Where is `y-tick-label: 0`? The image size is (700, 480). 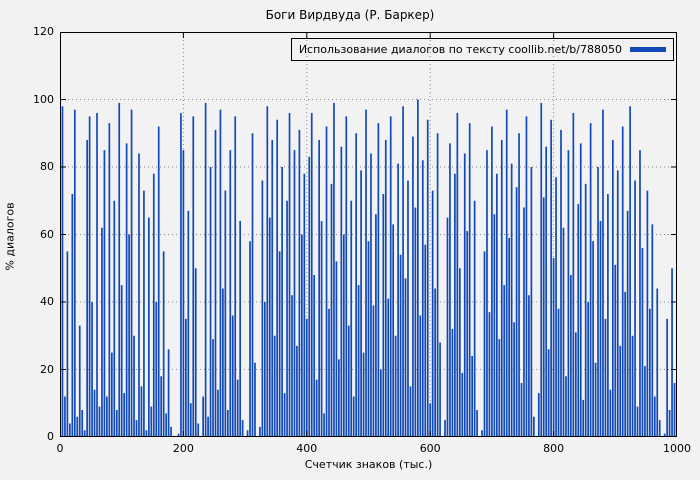 y-tick-label: 0 is located at coordinates (50, 436).